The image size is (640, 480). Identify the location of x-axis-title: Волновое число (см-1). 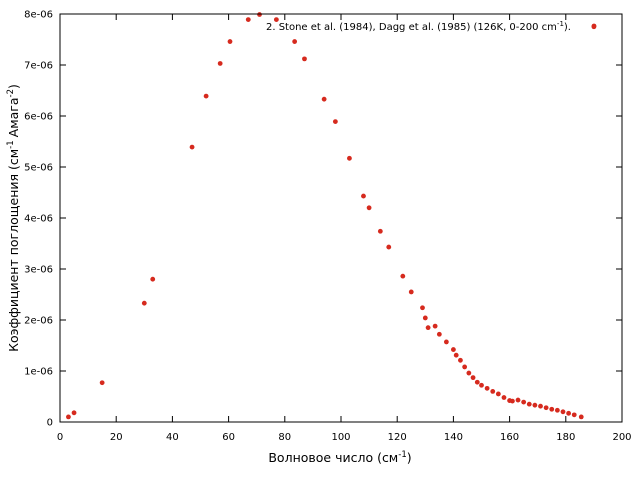
(339, 457).